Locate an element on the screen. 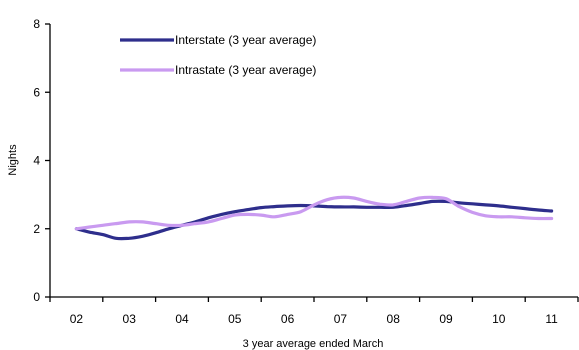 The image size is (579, 350). y-tick-label: 0 is located at coordinates (36, 297).